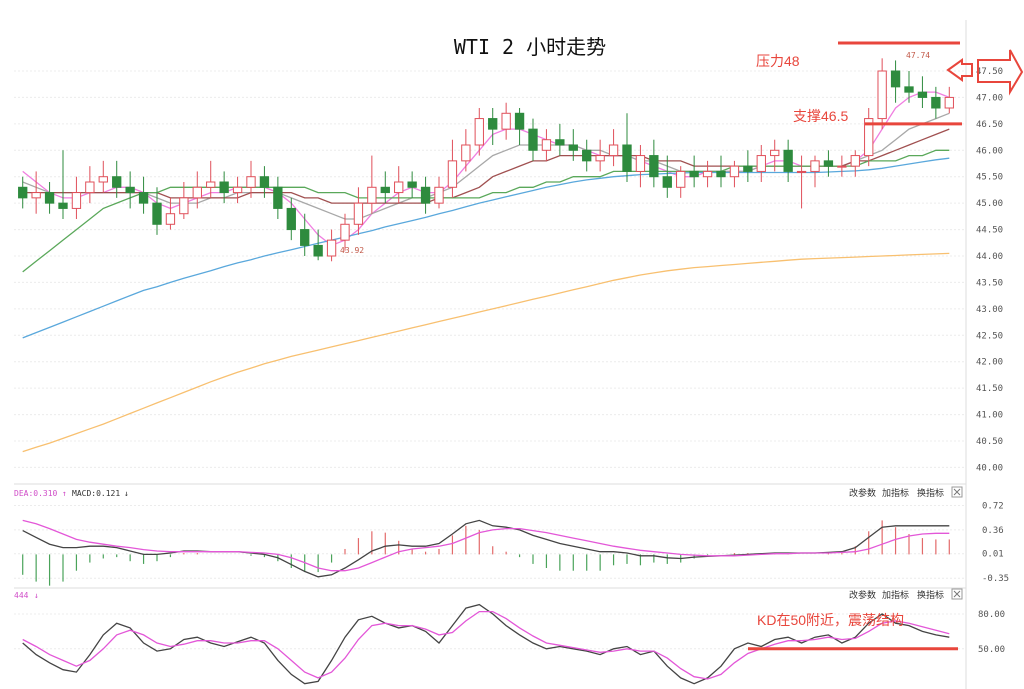 The height and width of the screenshot is (689, 1024). What do you see at coordinates (989, 416) in the screenshot?
I see `price-tick-label: 41.00` at bounding box center [989, 416].